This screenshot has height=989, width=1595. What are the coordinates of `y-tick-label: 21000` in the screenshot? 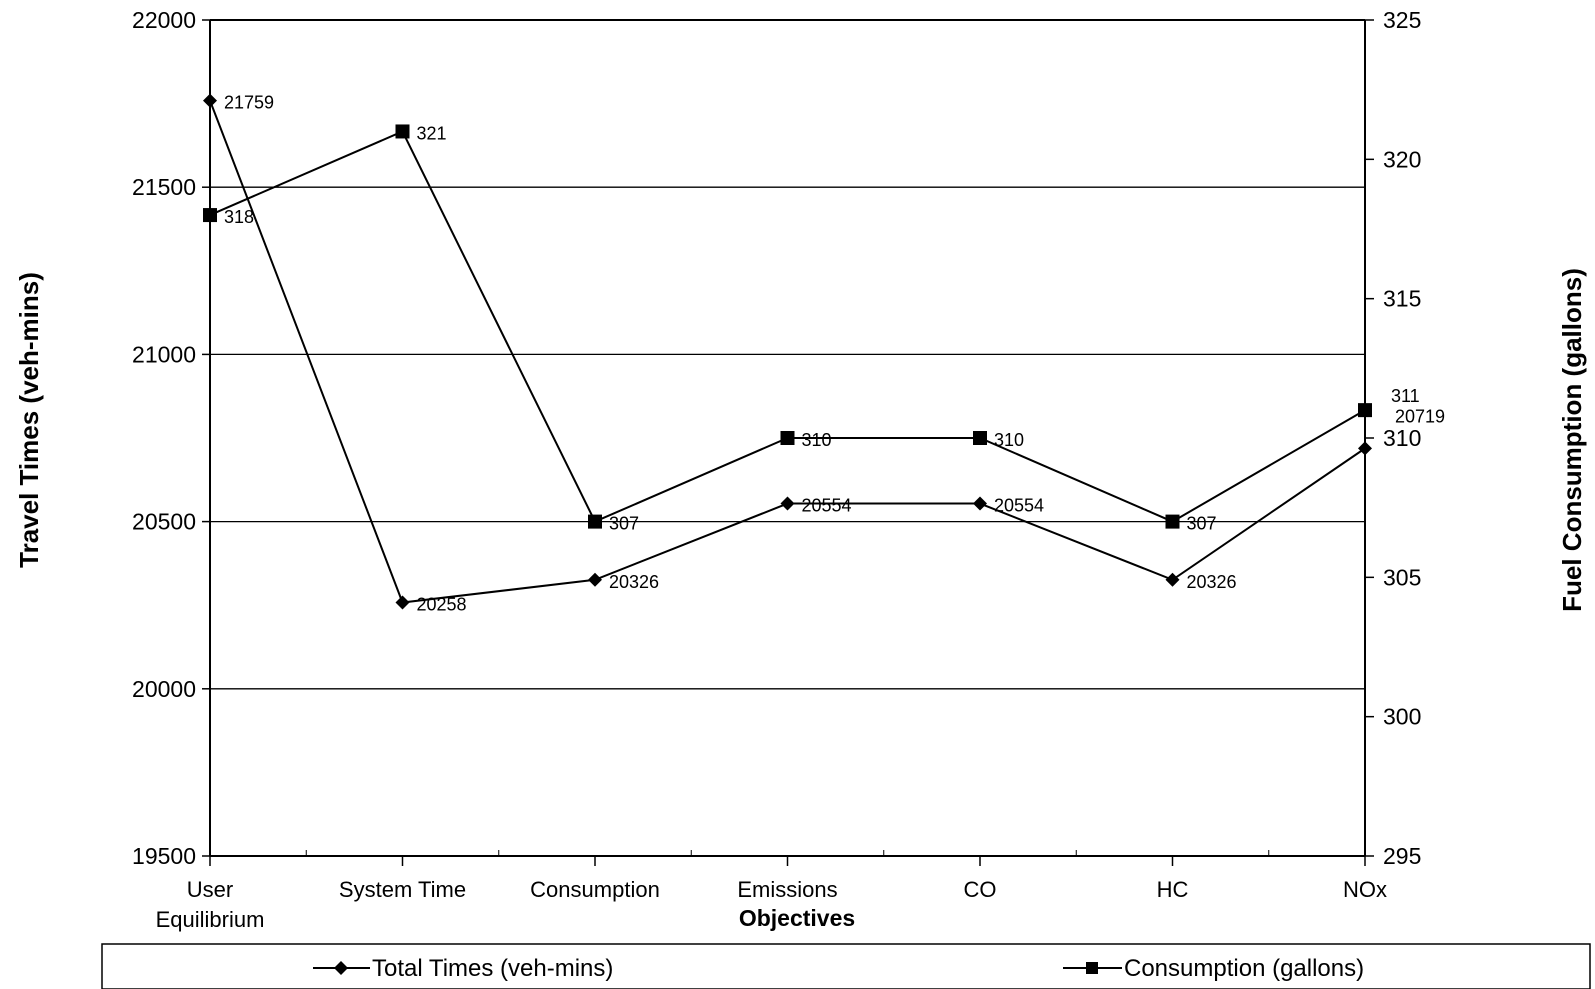 It's located at (164, 354).